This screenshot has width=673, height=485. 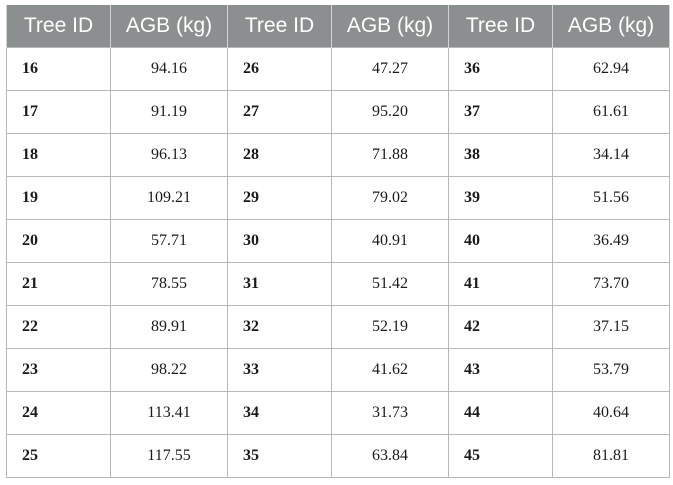 What do you see at coordinates (611, 155) in the screenshot?
I see `agb-value-cell: 34.14` at bounding box center [611, 155].